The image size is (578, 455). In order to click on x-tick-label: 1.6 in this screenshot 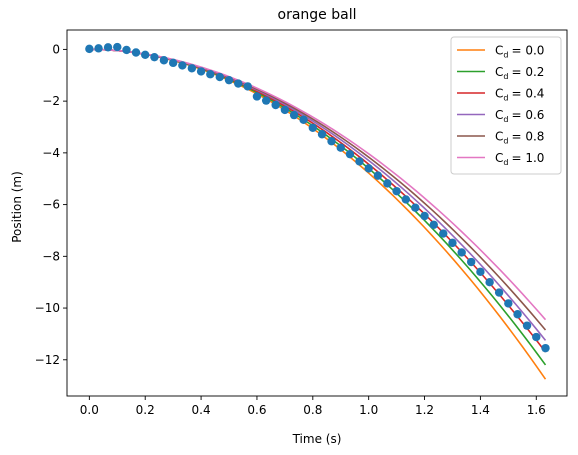, I will do `click(536, 410)`.